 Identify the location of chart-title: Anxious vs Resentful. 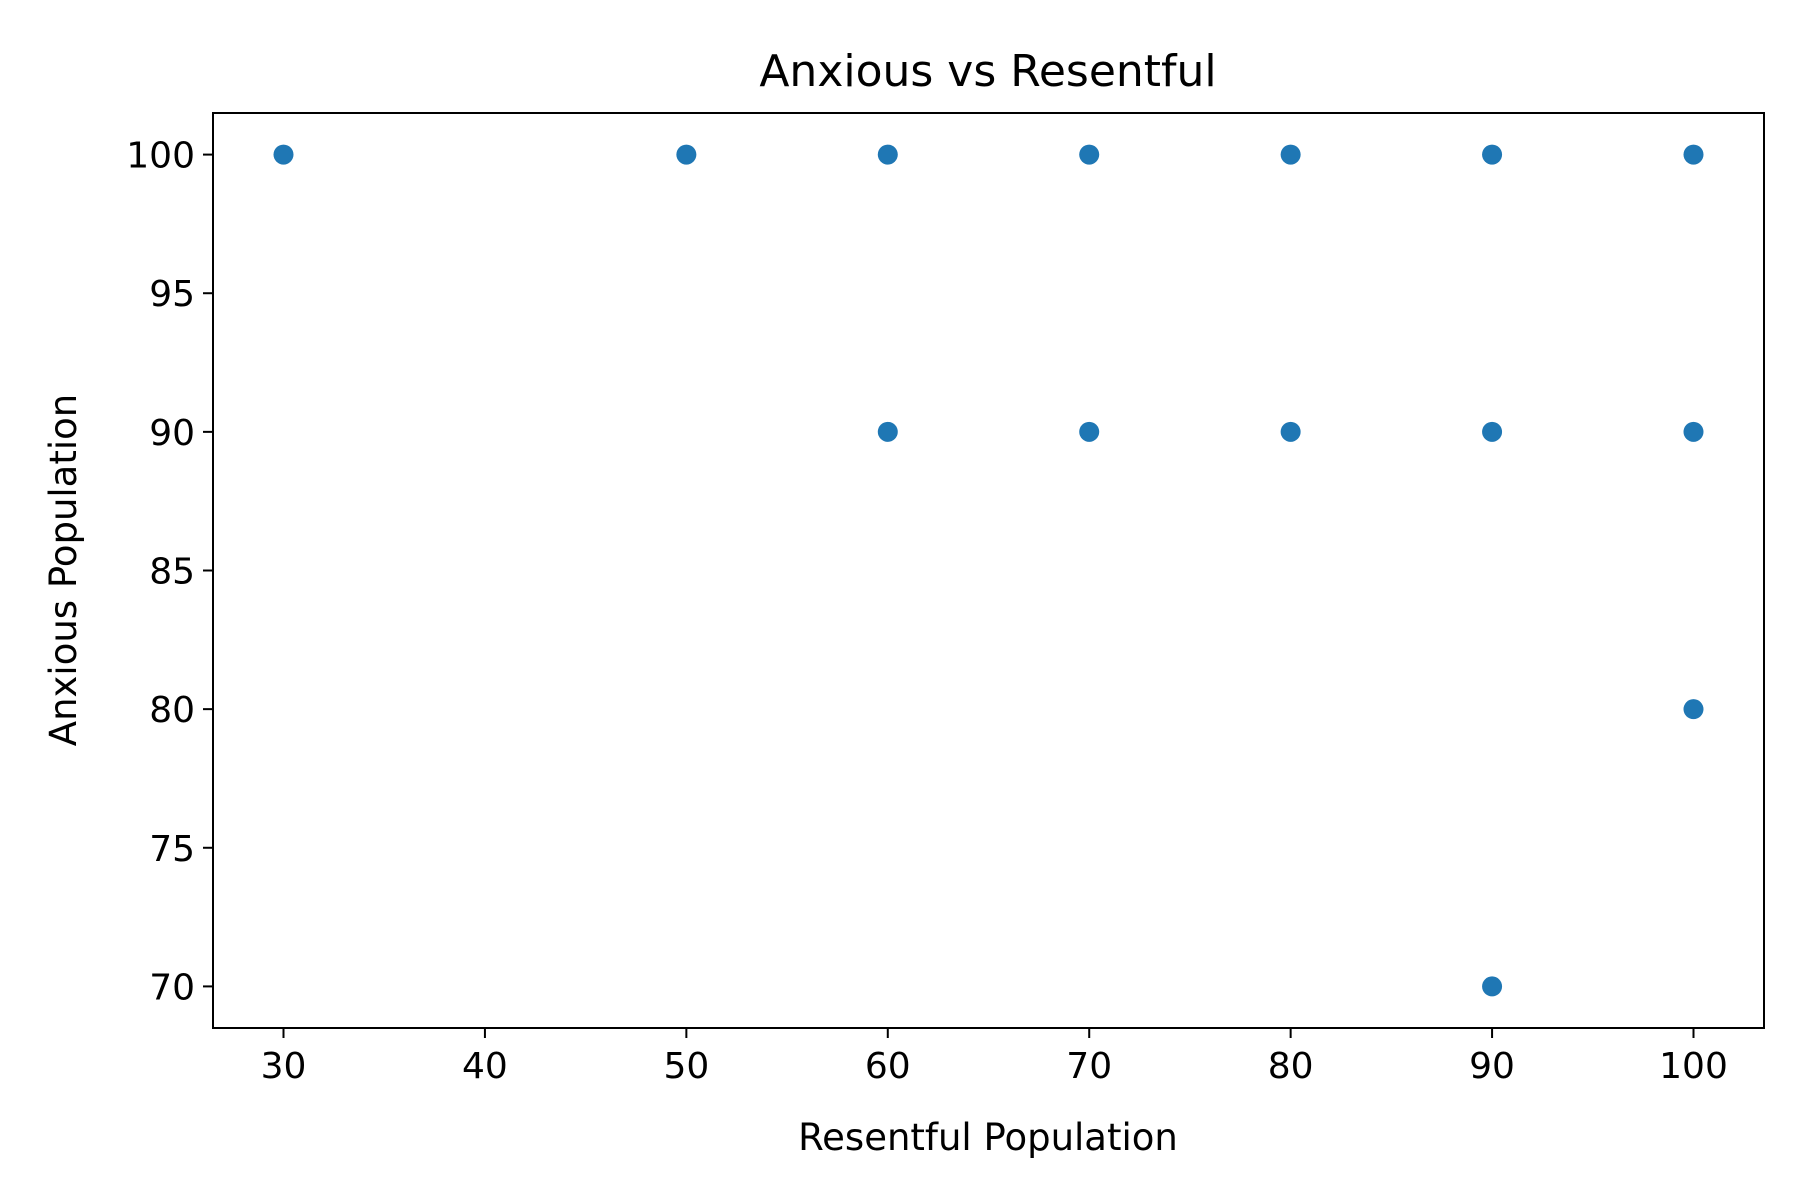
(987, 71).